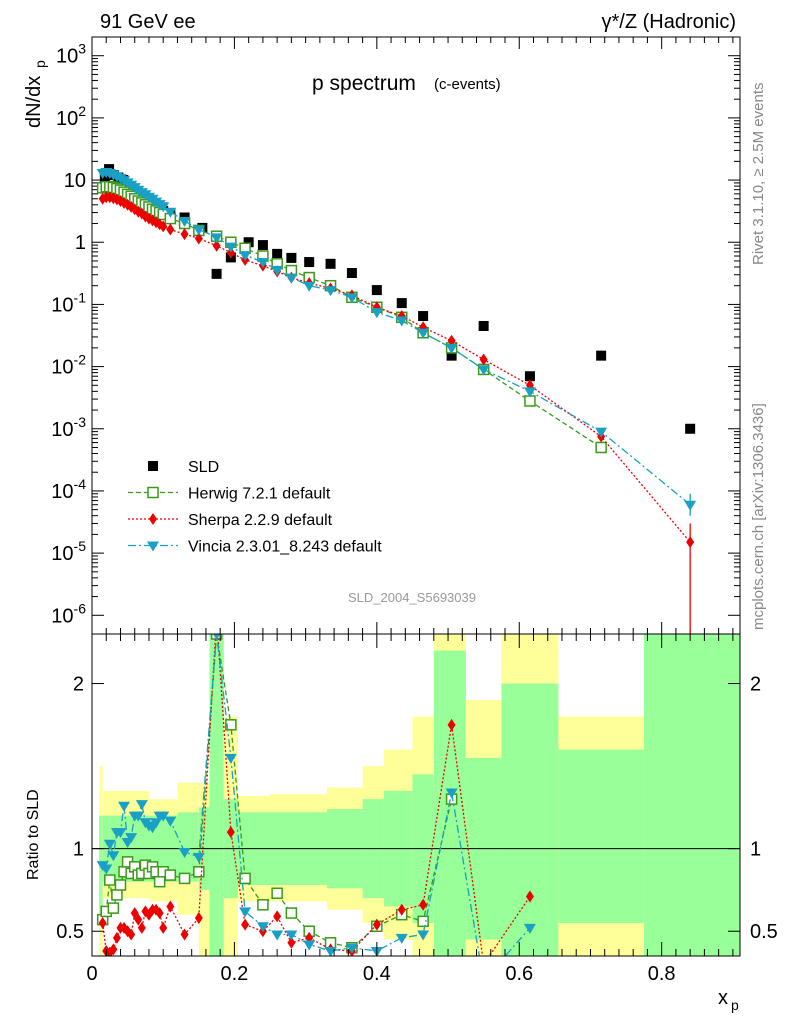  I want to click on main-y-tick-label: 10⁻³, so click(68, 427).